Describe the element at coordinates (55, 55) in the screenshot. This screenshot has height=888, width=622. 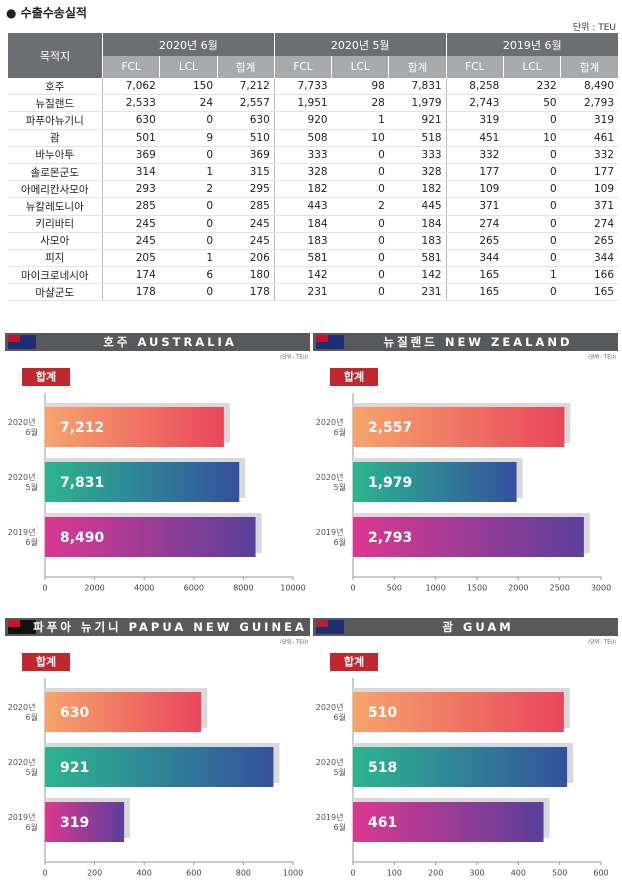
I see `column-header: 목적지` at that location.